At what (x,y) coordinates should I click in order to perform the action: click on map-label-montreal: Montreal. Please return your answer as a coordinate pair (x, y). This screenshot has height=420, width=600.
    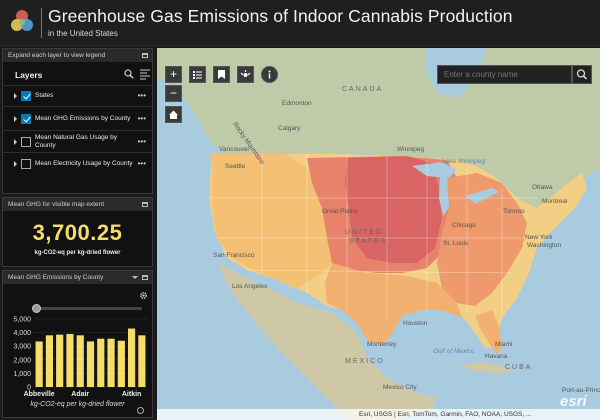
    Looking at the image, I should click on (555, 201).